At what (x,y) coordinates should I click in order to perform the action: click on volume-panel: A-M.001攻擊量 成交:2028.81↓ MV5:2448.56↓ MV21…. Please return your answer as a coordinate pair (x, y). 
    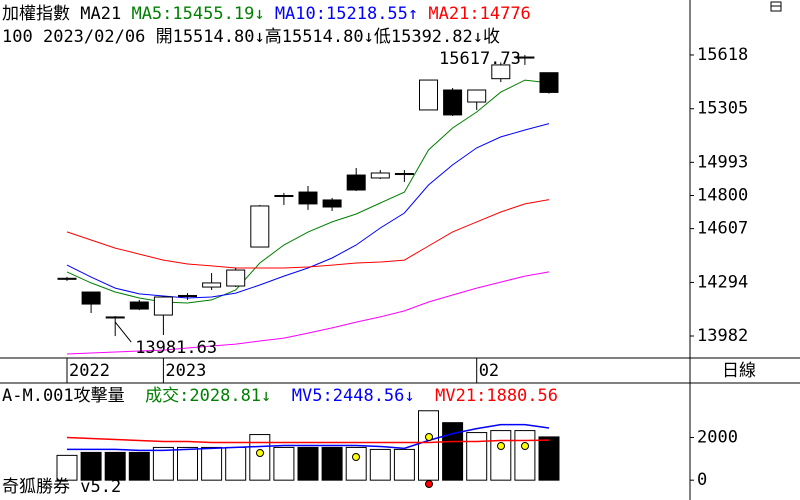
    Looking at the image, I should click on (281, 433).